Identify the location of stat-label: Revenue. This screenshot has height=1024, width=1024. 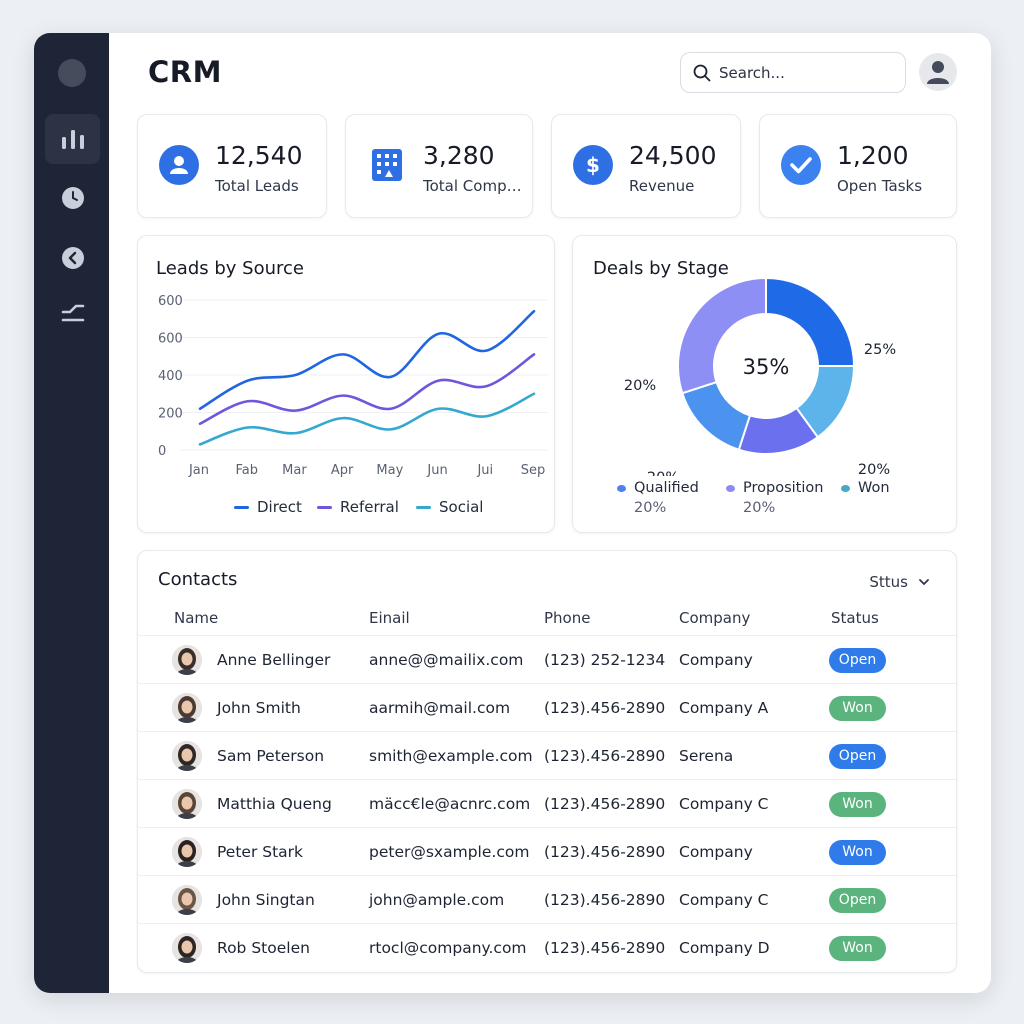
(662, 186).